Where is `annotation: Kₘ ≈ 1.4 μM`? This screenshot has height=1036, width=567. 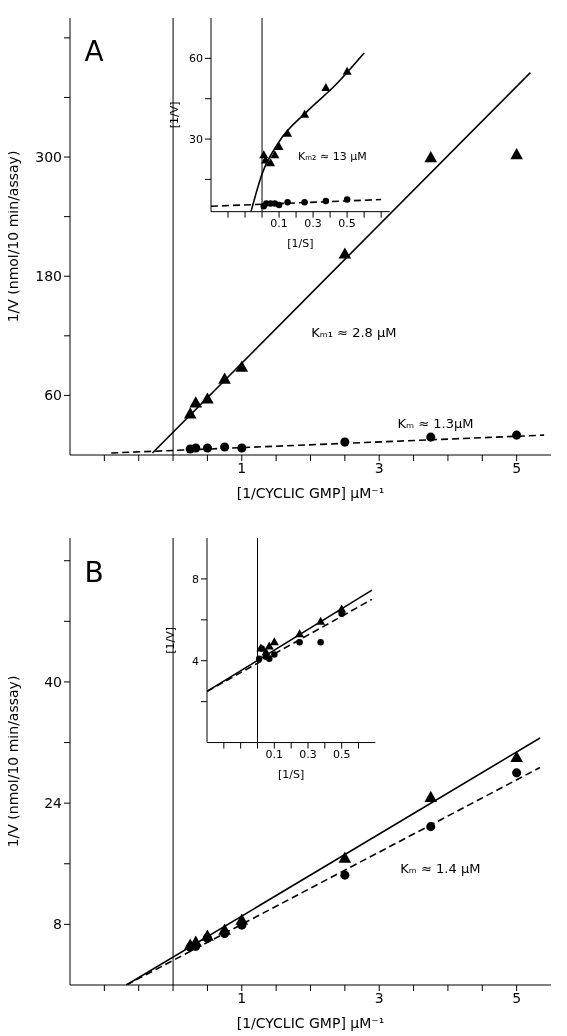 annotation: Kₘ ≈ 1.4 μM is located at coordinates (440, 868).